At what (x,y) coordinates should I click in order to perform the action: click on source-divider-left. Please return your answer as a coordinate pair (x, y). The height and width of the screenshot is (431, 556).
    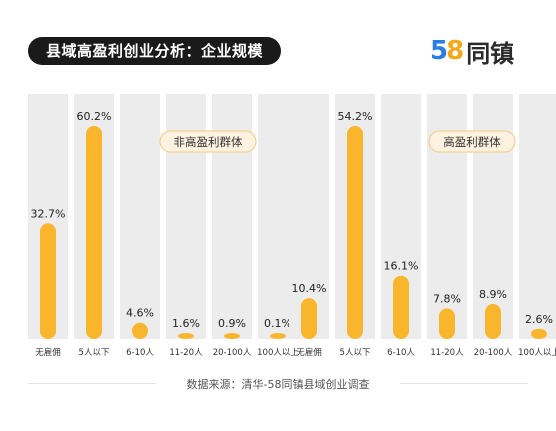
    Looking at the image, I should click on (92, 383).